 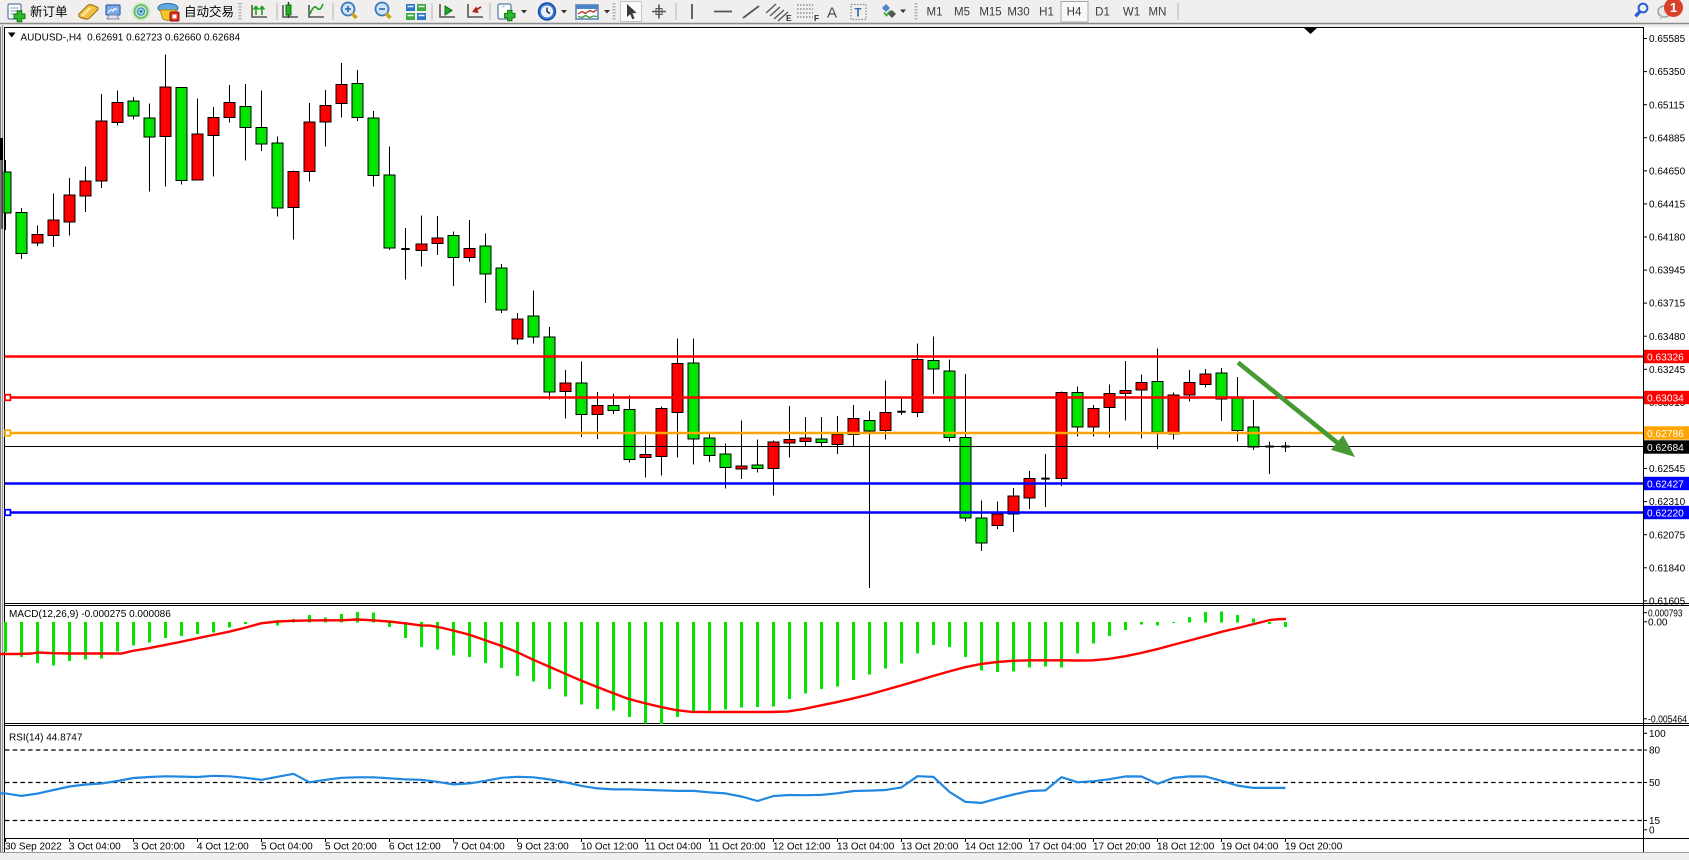 What do you see at coordinates (159, 847) in the screenshot?
I see `svg-text: 3 Oct 20:00` at bounding box center [159, 847].